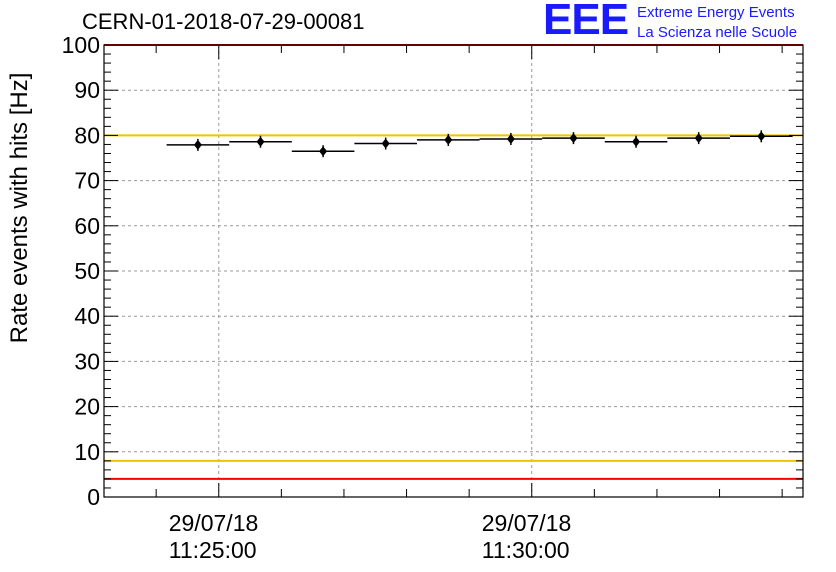 This screenshot has width=836, height=572. Describe the element at coordinates (716, 12) in the screenshot. I see `logo-subtitle-line-1: Extreme Energy Events` at that location.